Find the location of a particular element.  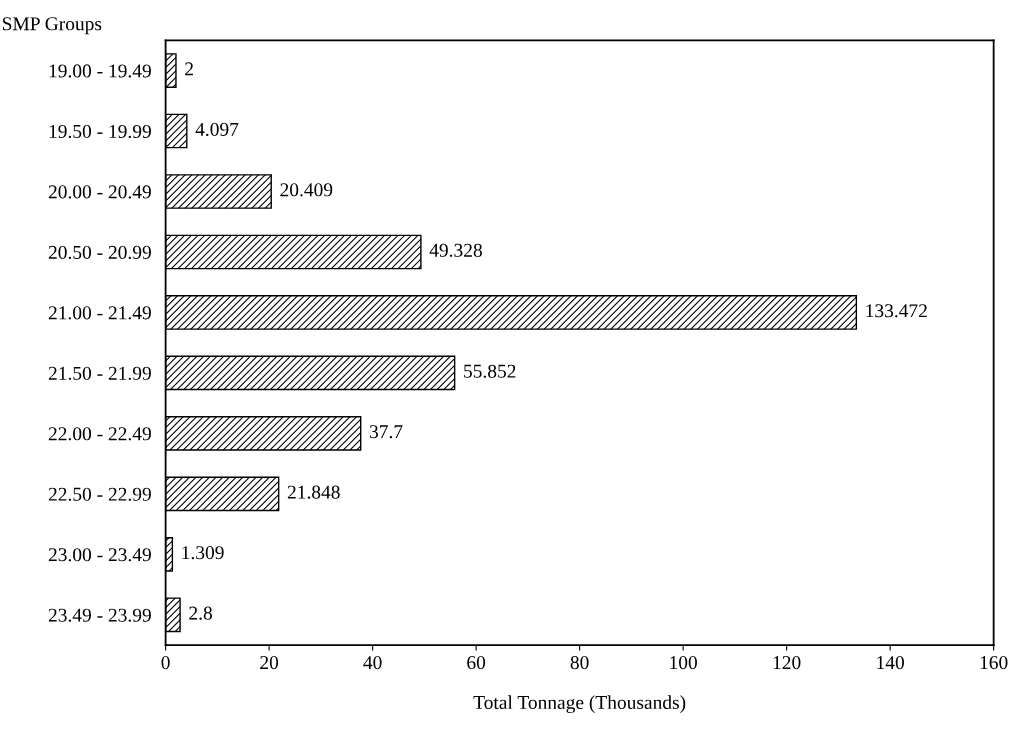

data-label: 133.472 is located at coordinates (896, 311).